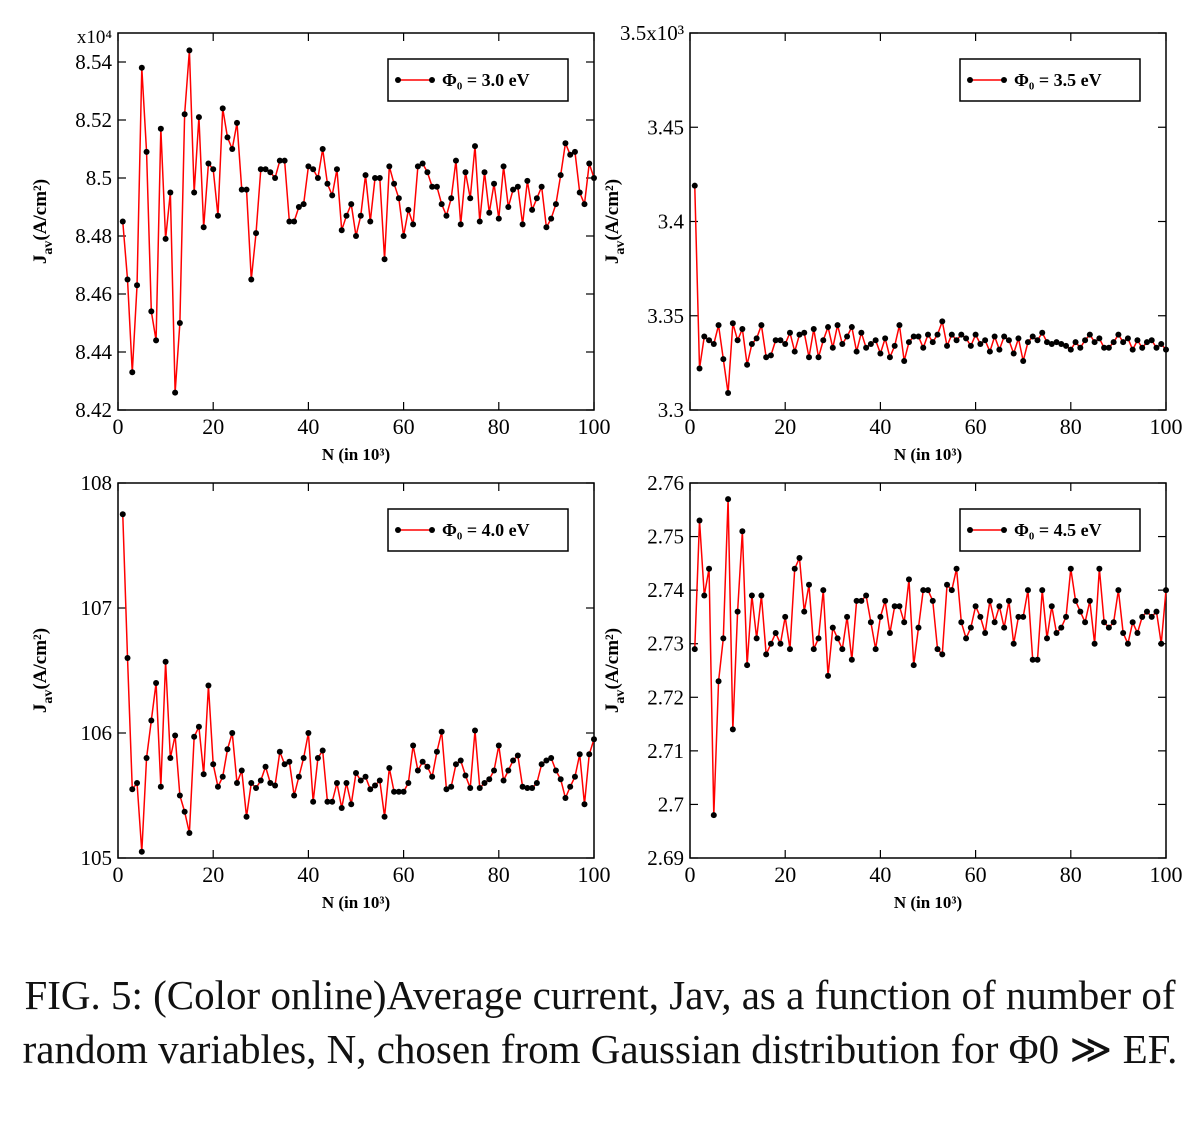  I want to click on y-tick-label: 3.3, so click(671, 410).